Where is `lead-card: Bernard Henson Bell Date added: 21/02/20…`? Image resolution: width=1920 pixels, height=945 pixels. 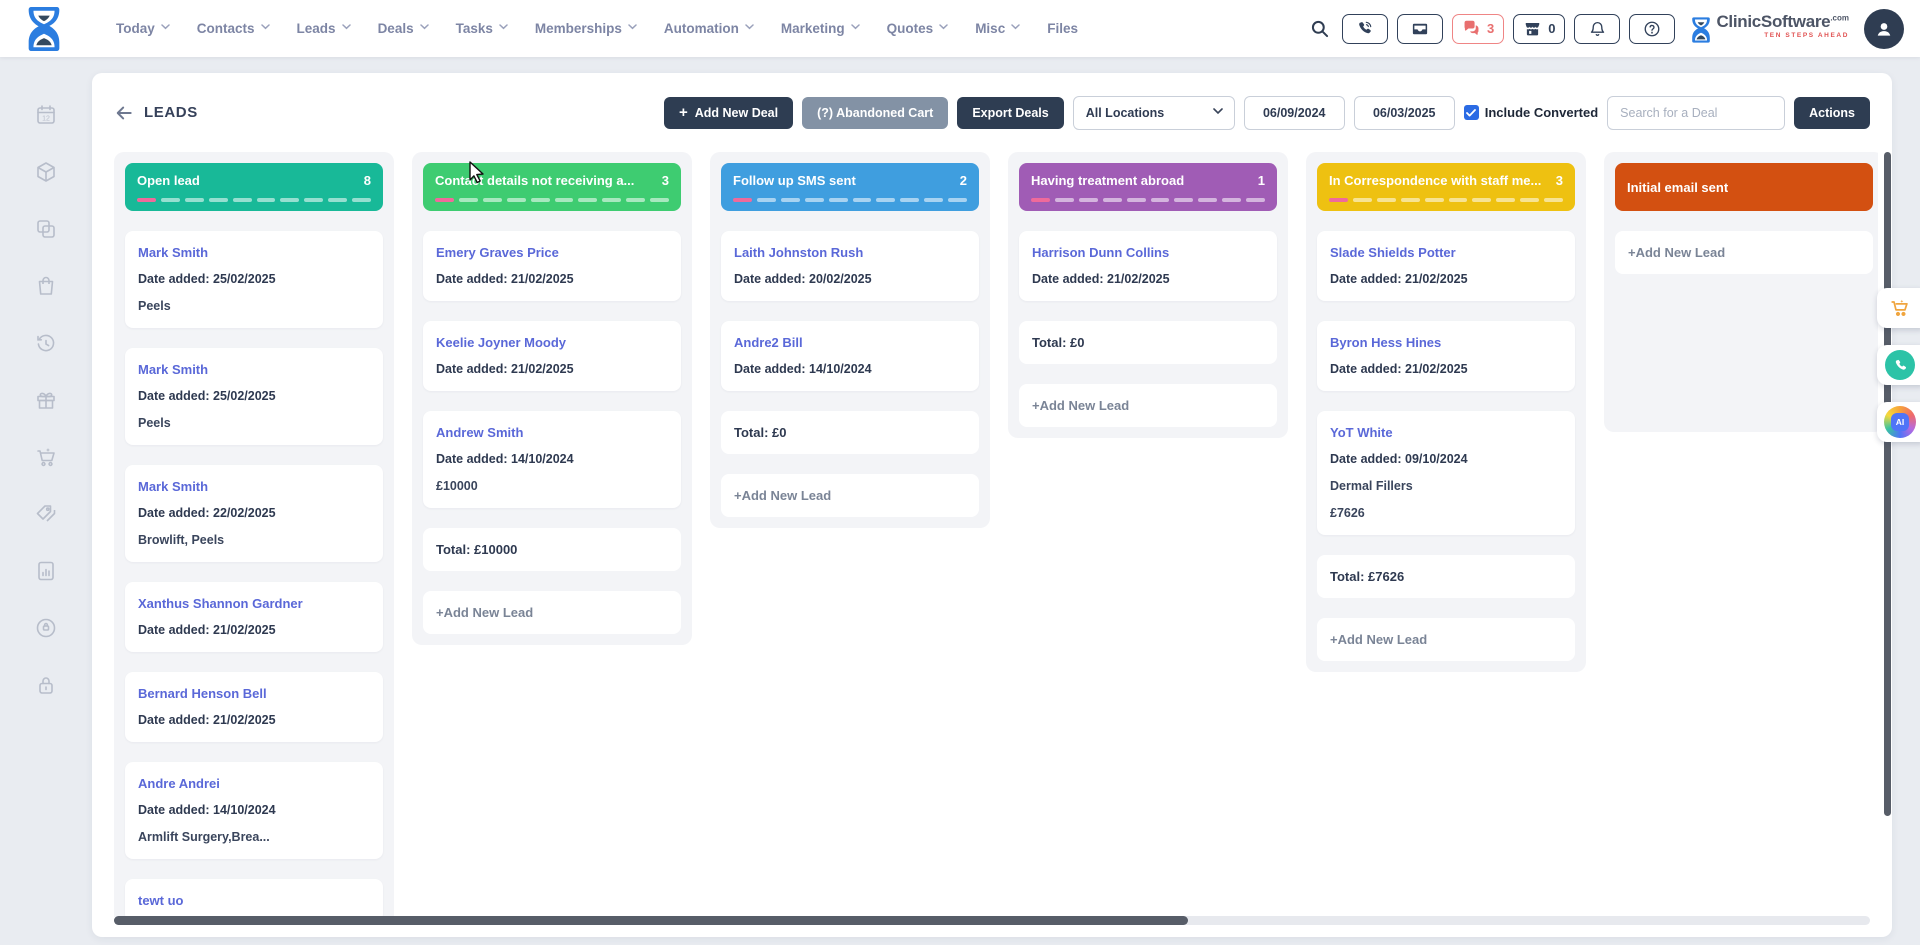
lead-card: Bernard Henson Bell Date added: 21/02/20… is located at coordinates (254, 707).